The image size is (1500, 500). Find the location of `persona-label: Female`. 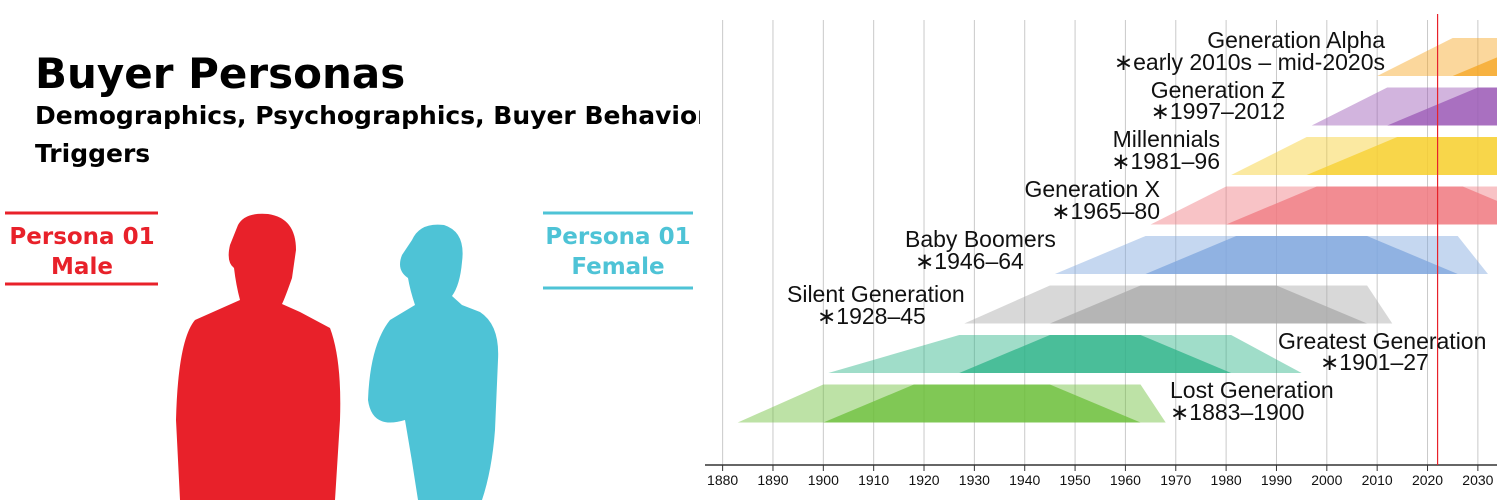

persona-label: Female is located at coordinates (617, 267).